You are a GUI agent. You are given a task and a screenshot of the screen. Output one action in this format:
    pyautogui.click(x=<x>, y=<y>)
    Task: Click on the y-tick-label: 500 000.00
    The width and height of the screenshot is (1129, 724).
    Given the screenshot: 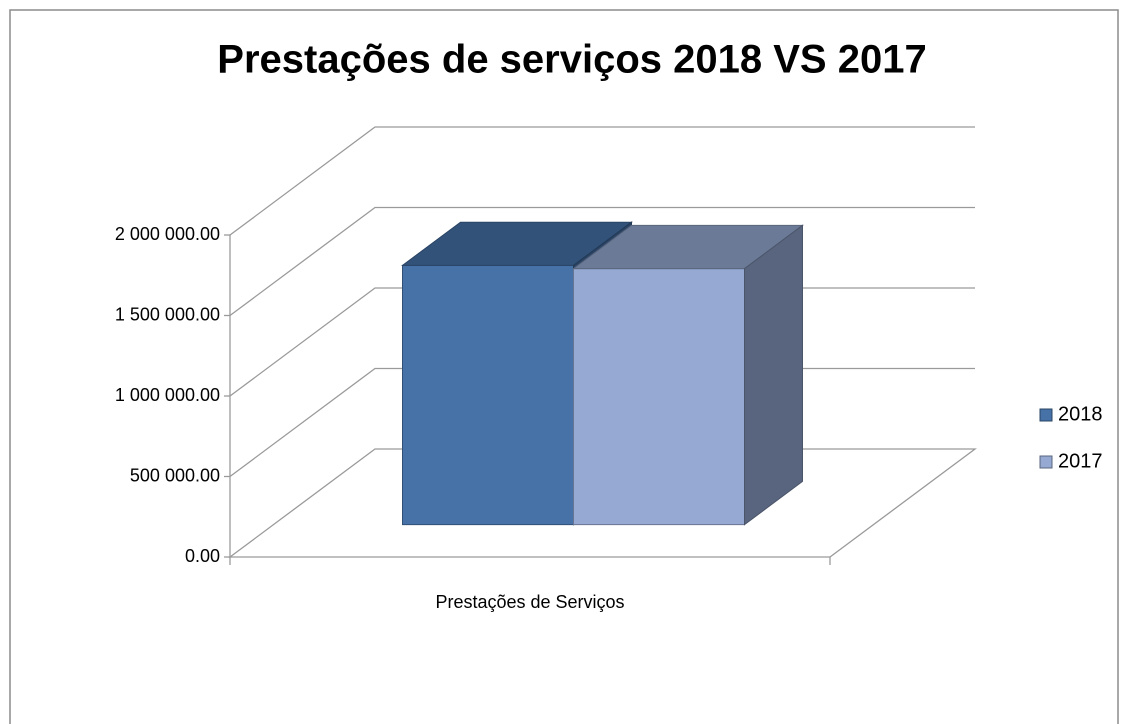 What is the action you would take?
    pyautogui.click(x=175, y=475)
    